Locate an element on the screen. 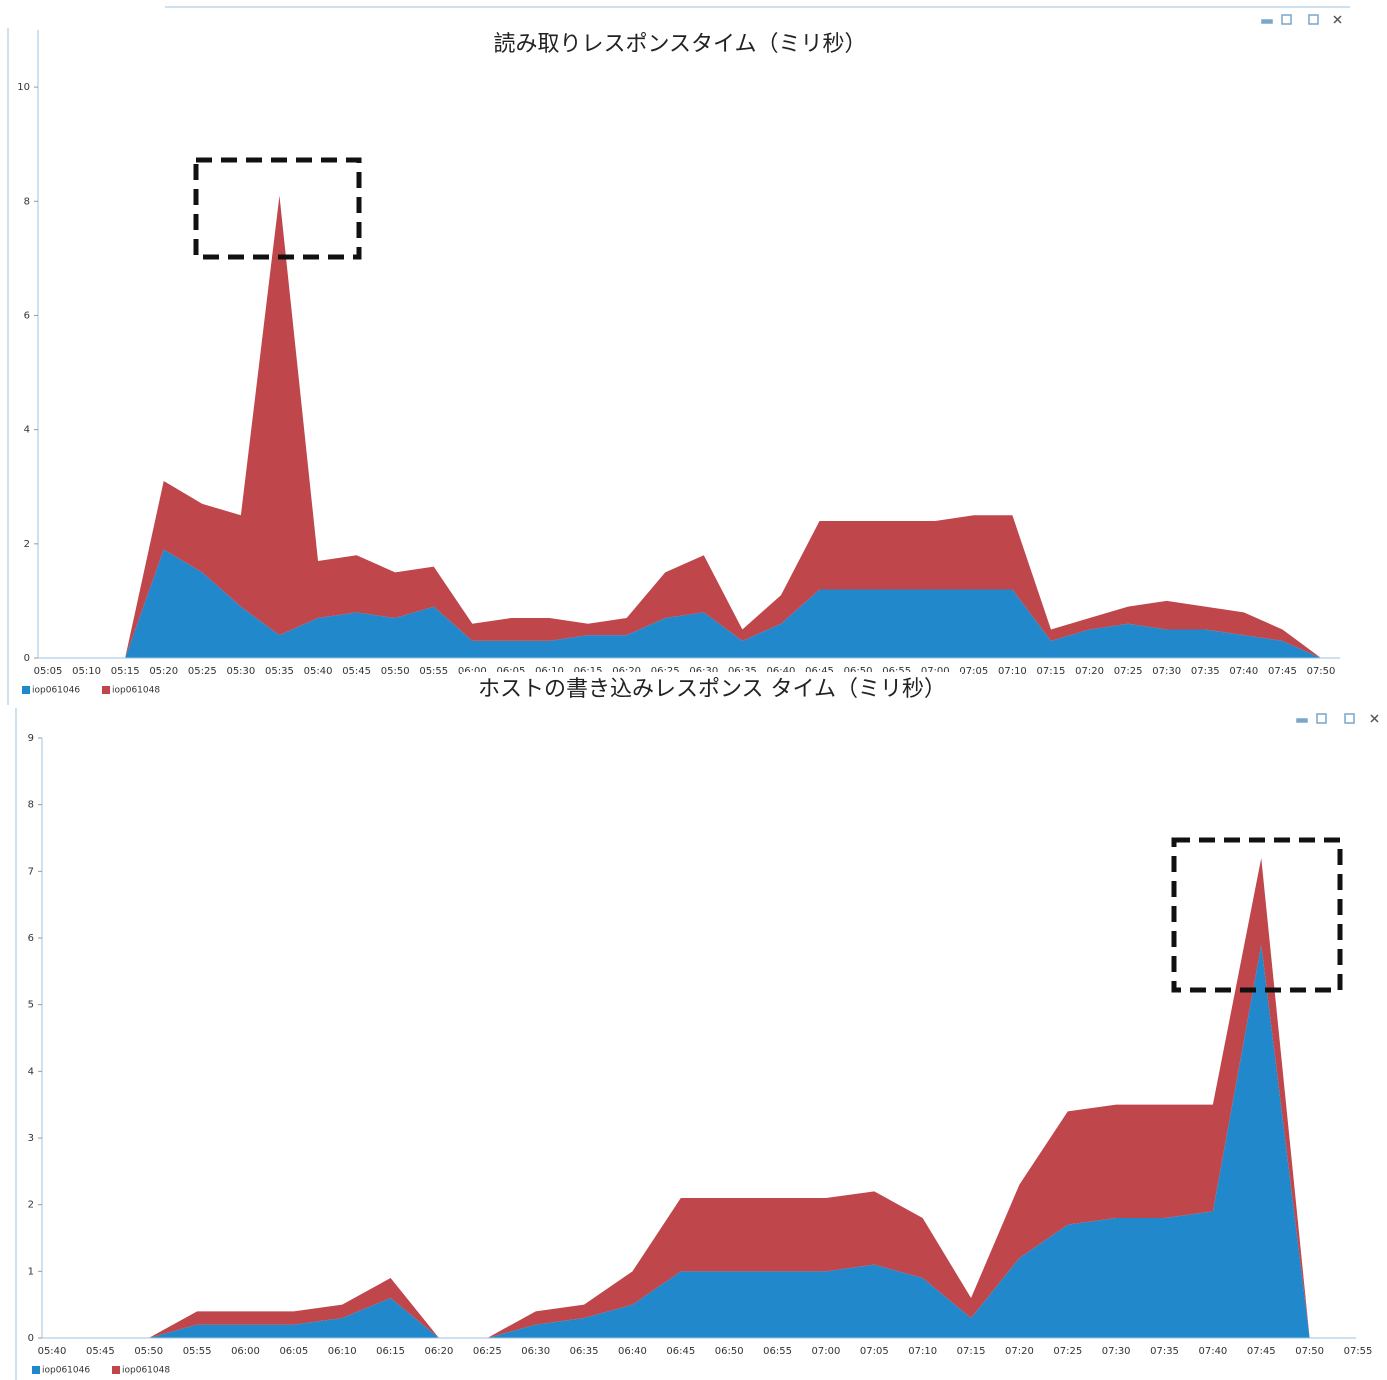 The image size is (1387, 1380). y-tick-label: 3 is located at coordinates (31, 1138).